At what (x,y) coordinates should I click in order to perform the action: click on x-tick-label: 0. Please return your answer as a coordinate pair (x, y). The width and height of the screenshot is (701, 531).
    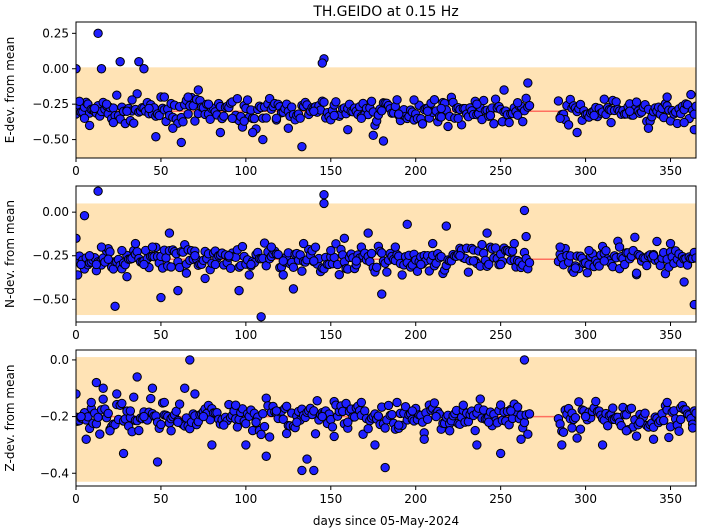
    Looking at the image, I should click on (76, 335).